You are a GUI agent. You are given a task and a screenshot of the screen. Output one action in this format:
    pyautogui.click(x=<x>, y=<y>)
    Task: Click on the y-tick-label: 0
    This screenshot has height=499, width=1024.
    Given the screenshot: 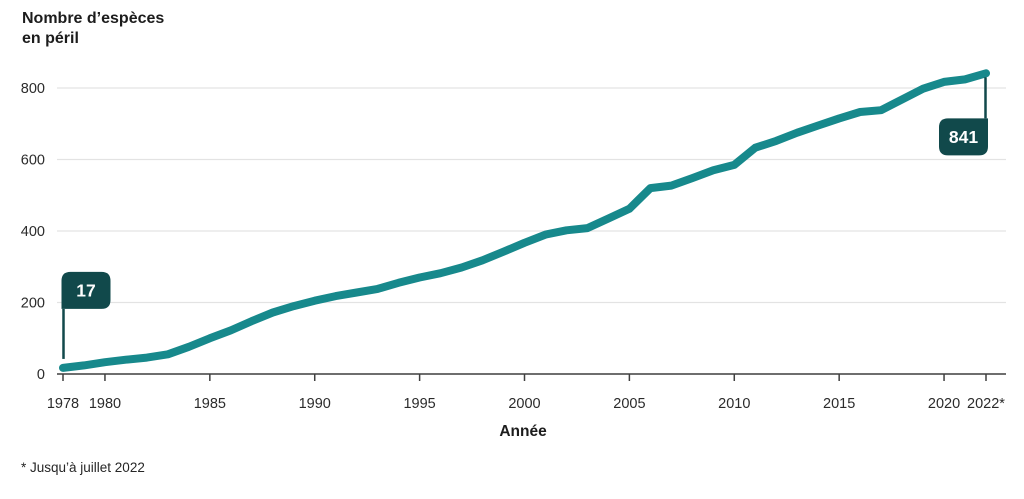 What is the action you would take?
    pyautogui.click(x=41, y=375)
    